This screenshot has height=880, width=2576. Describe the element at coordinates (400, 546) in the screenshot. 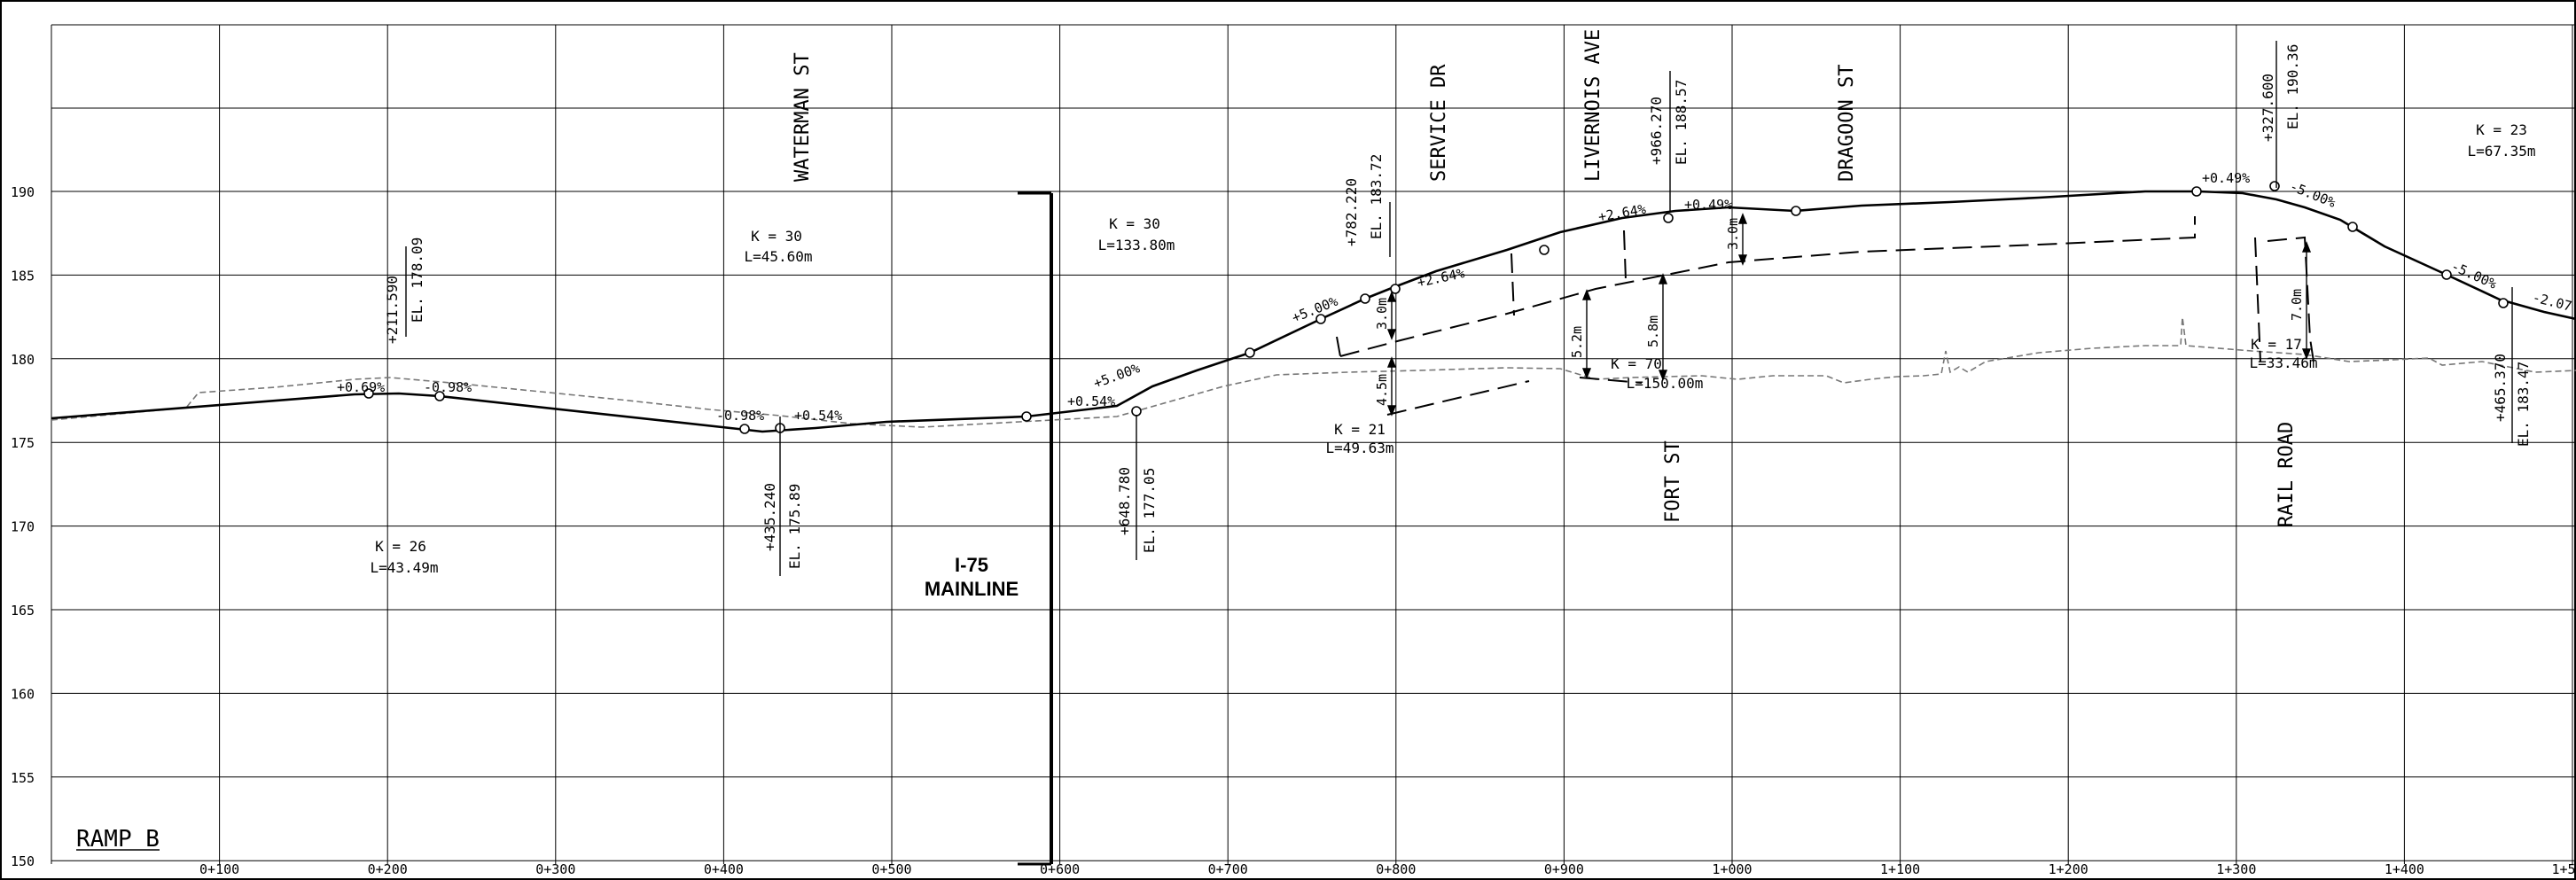

I see `curve-k-label: K = 26` at that location.